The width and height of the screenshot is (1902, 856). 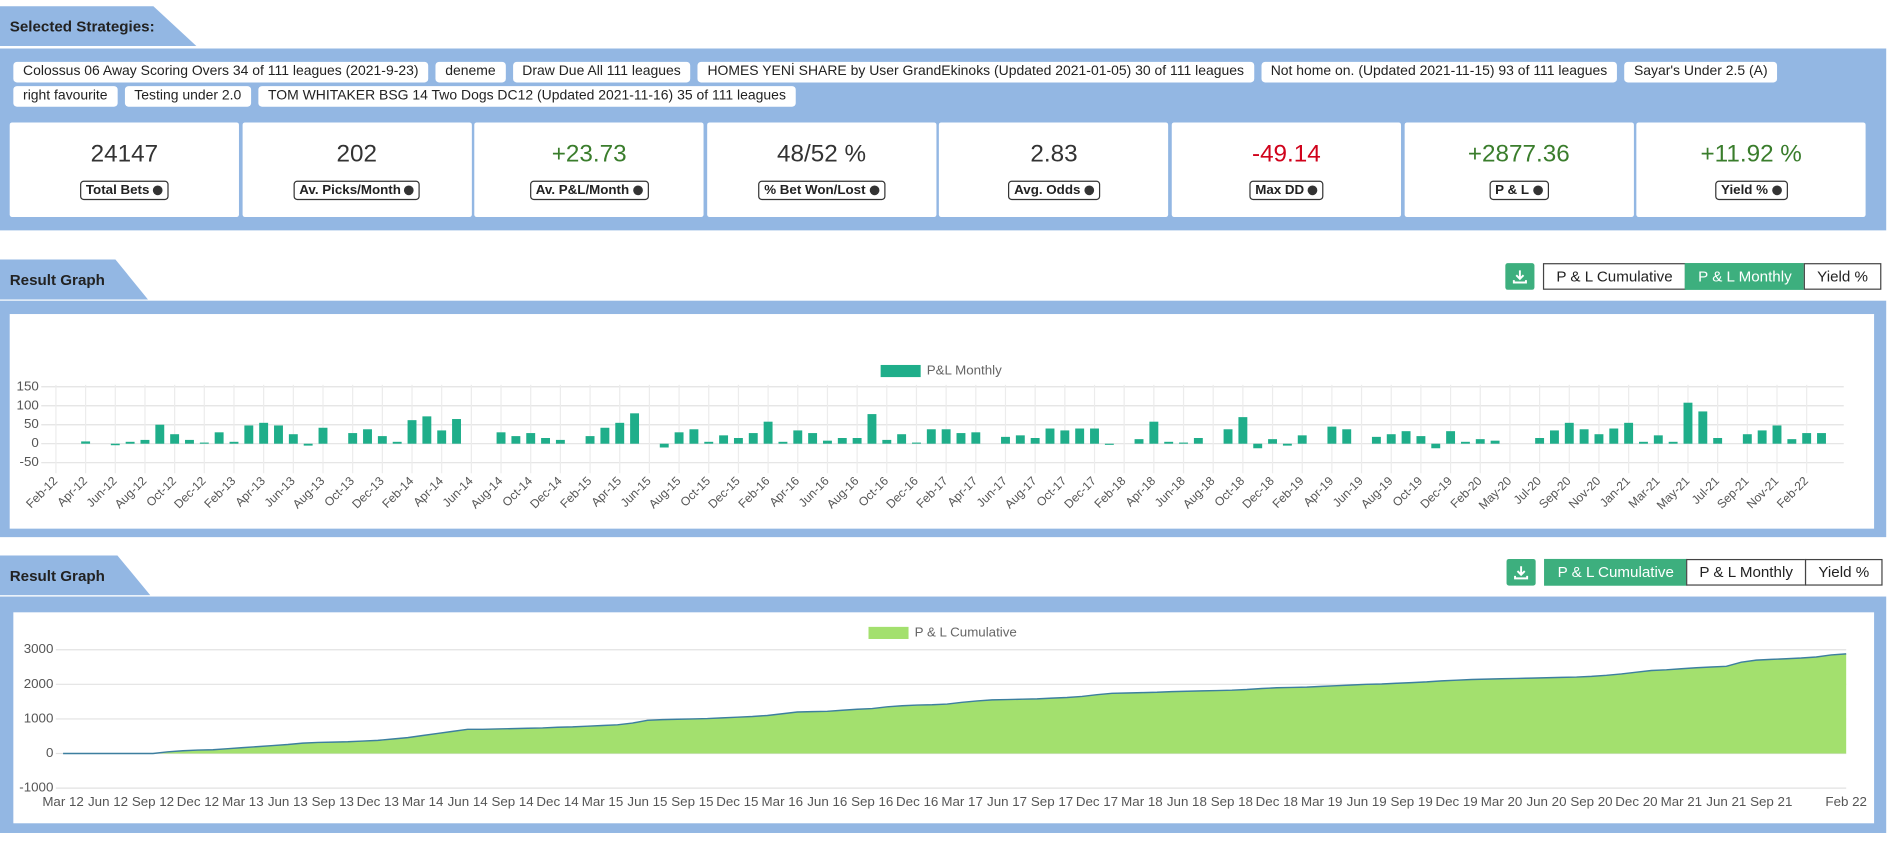 I want to click on y-tick-label: 2000, so click(x=39, y=683).